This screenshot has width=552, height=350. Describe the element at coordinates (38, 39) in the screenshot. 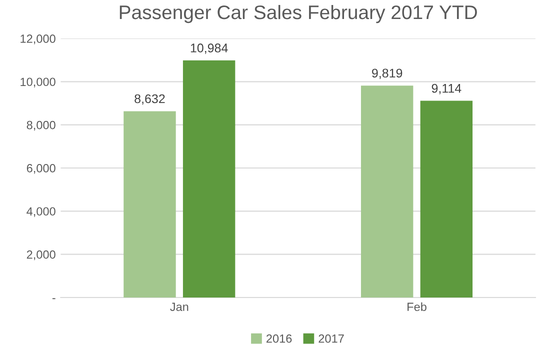

I see `y-tick-label: 12,000` at that location.